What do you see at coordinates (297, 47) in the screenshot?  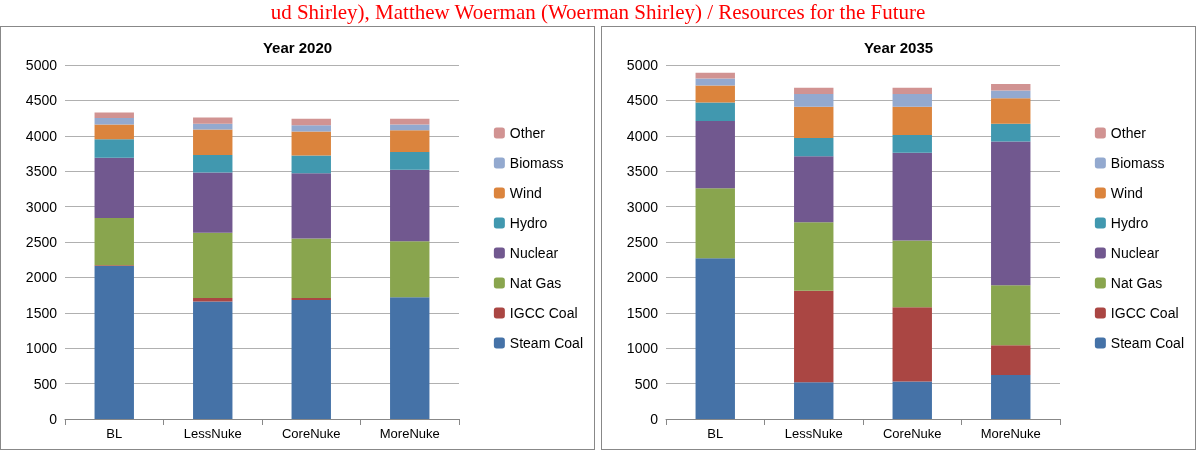 I see `chart-title: Year 2020` at bounding box center [297, 47].